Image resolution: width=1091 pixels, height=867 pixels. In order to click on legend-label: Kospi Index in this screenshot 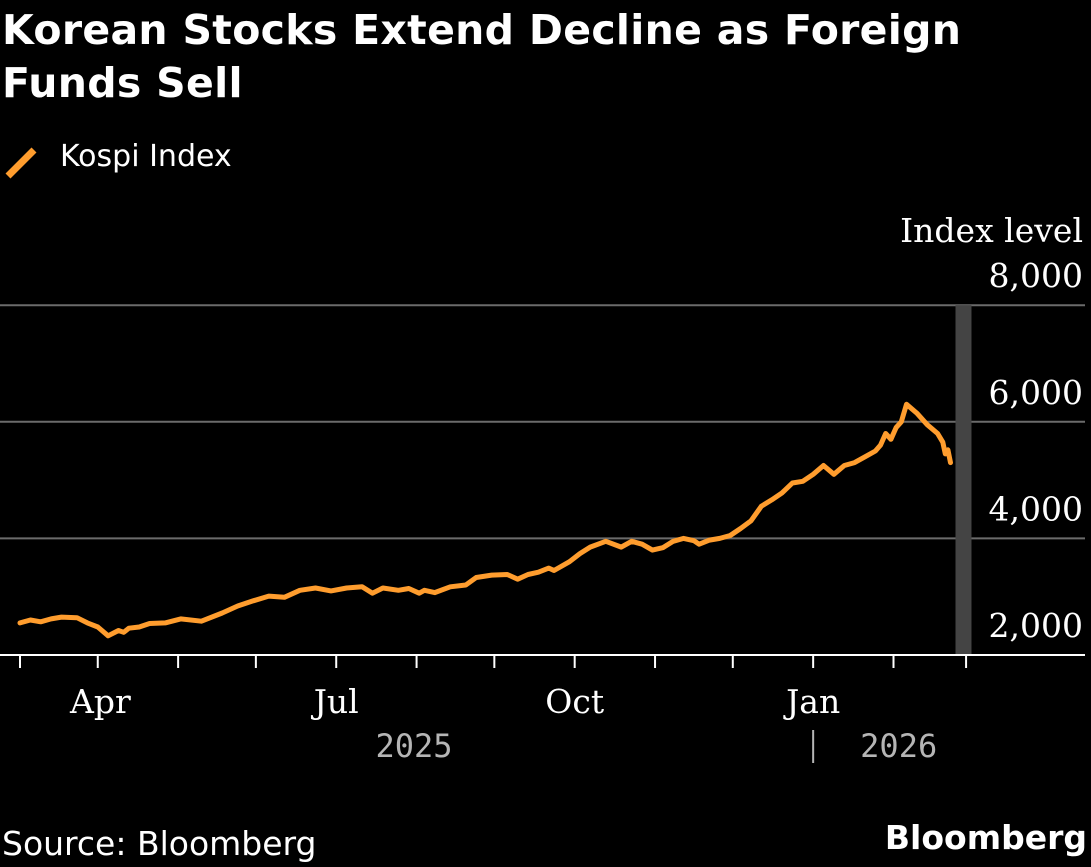, I will do `click(146, 156)`.